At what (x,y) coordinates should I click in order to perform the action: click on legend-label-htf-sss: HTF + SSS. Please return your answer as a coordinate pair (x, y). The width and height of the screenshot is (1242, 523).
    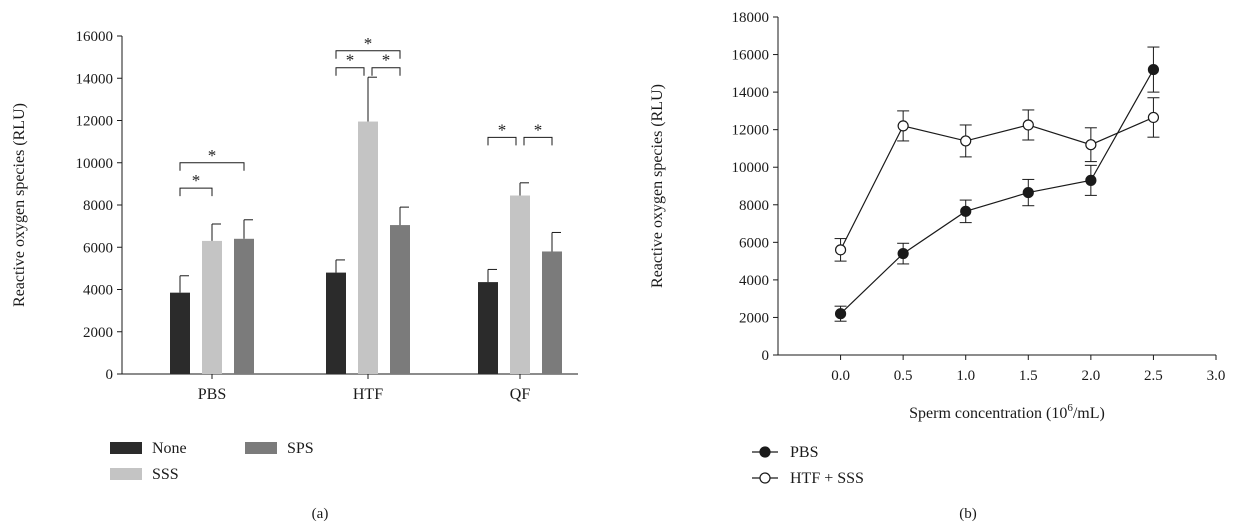
    Looking at the image, I should click on (827, 478).